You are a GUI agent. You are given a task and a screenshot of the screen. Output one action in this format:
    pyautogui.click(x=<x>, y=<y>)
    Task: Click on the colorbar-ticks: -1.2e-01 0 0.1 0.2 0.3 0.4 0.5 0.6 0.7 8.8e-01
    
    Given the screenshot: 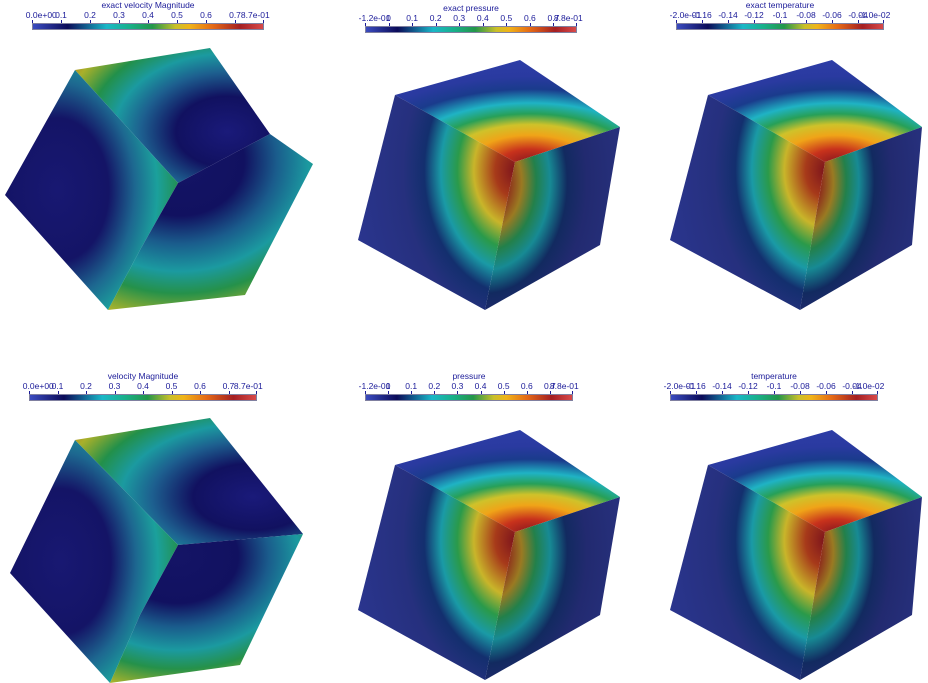 What is the action you would take?
    pyautogui.click(x=471, y=19)
    